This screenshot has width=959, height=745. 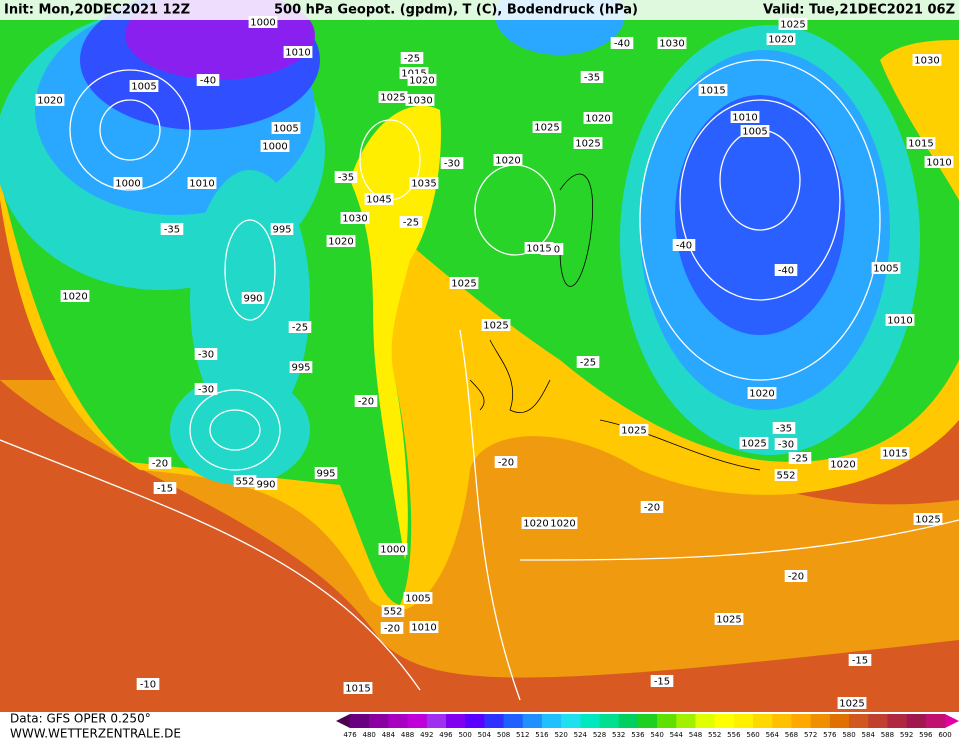 What do you see at coordinates (618, 735) in the screenshot?
I see `colorbar-label: 532` at bounding box center [618, 735].